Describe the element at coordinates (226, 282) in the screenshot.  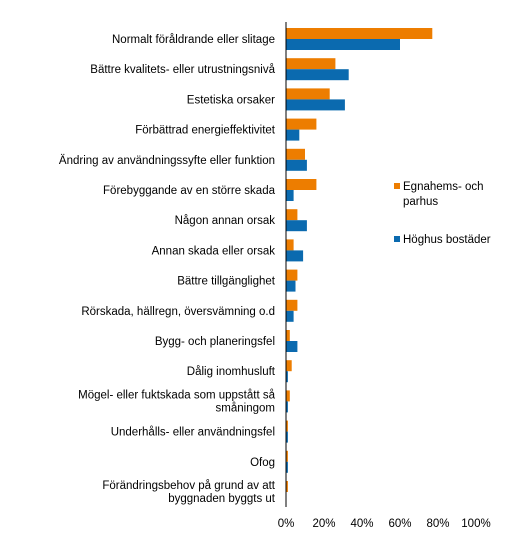
I see `category-label: Bättre tillgänglighet` at that location.